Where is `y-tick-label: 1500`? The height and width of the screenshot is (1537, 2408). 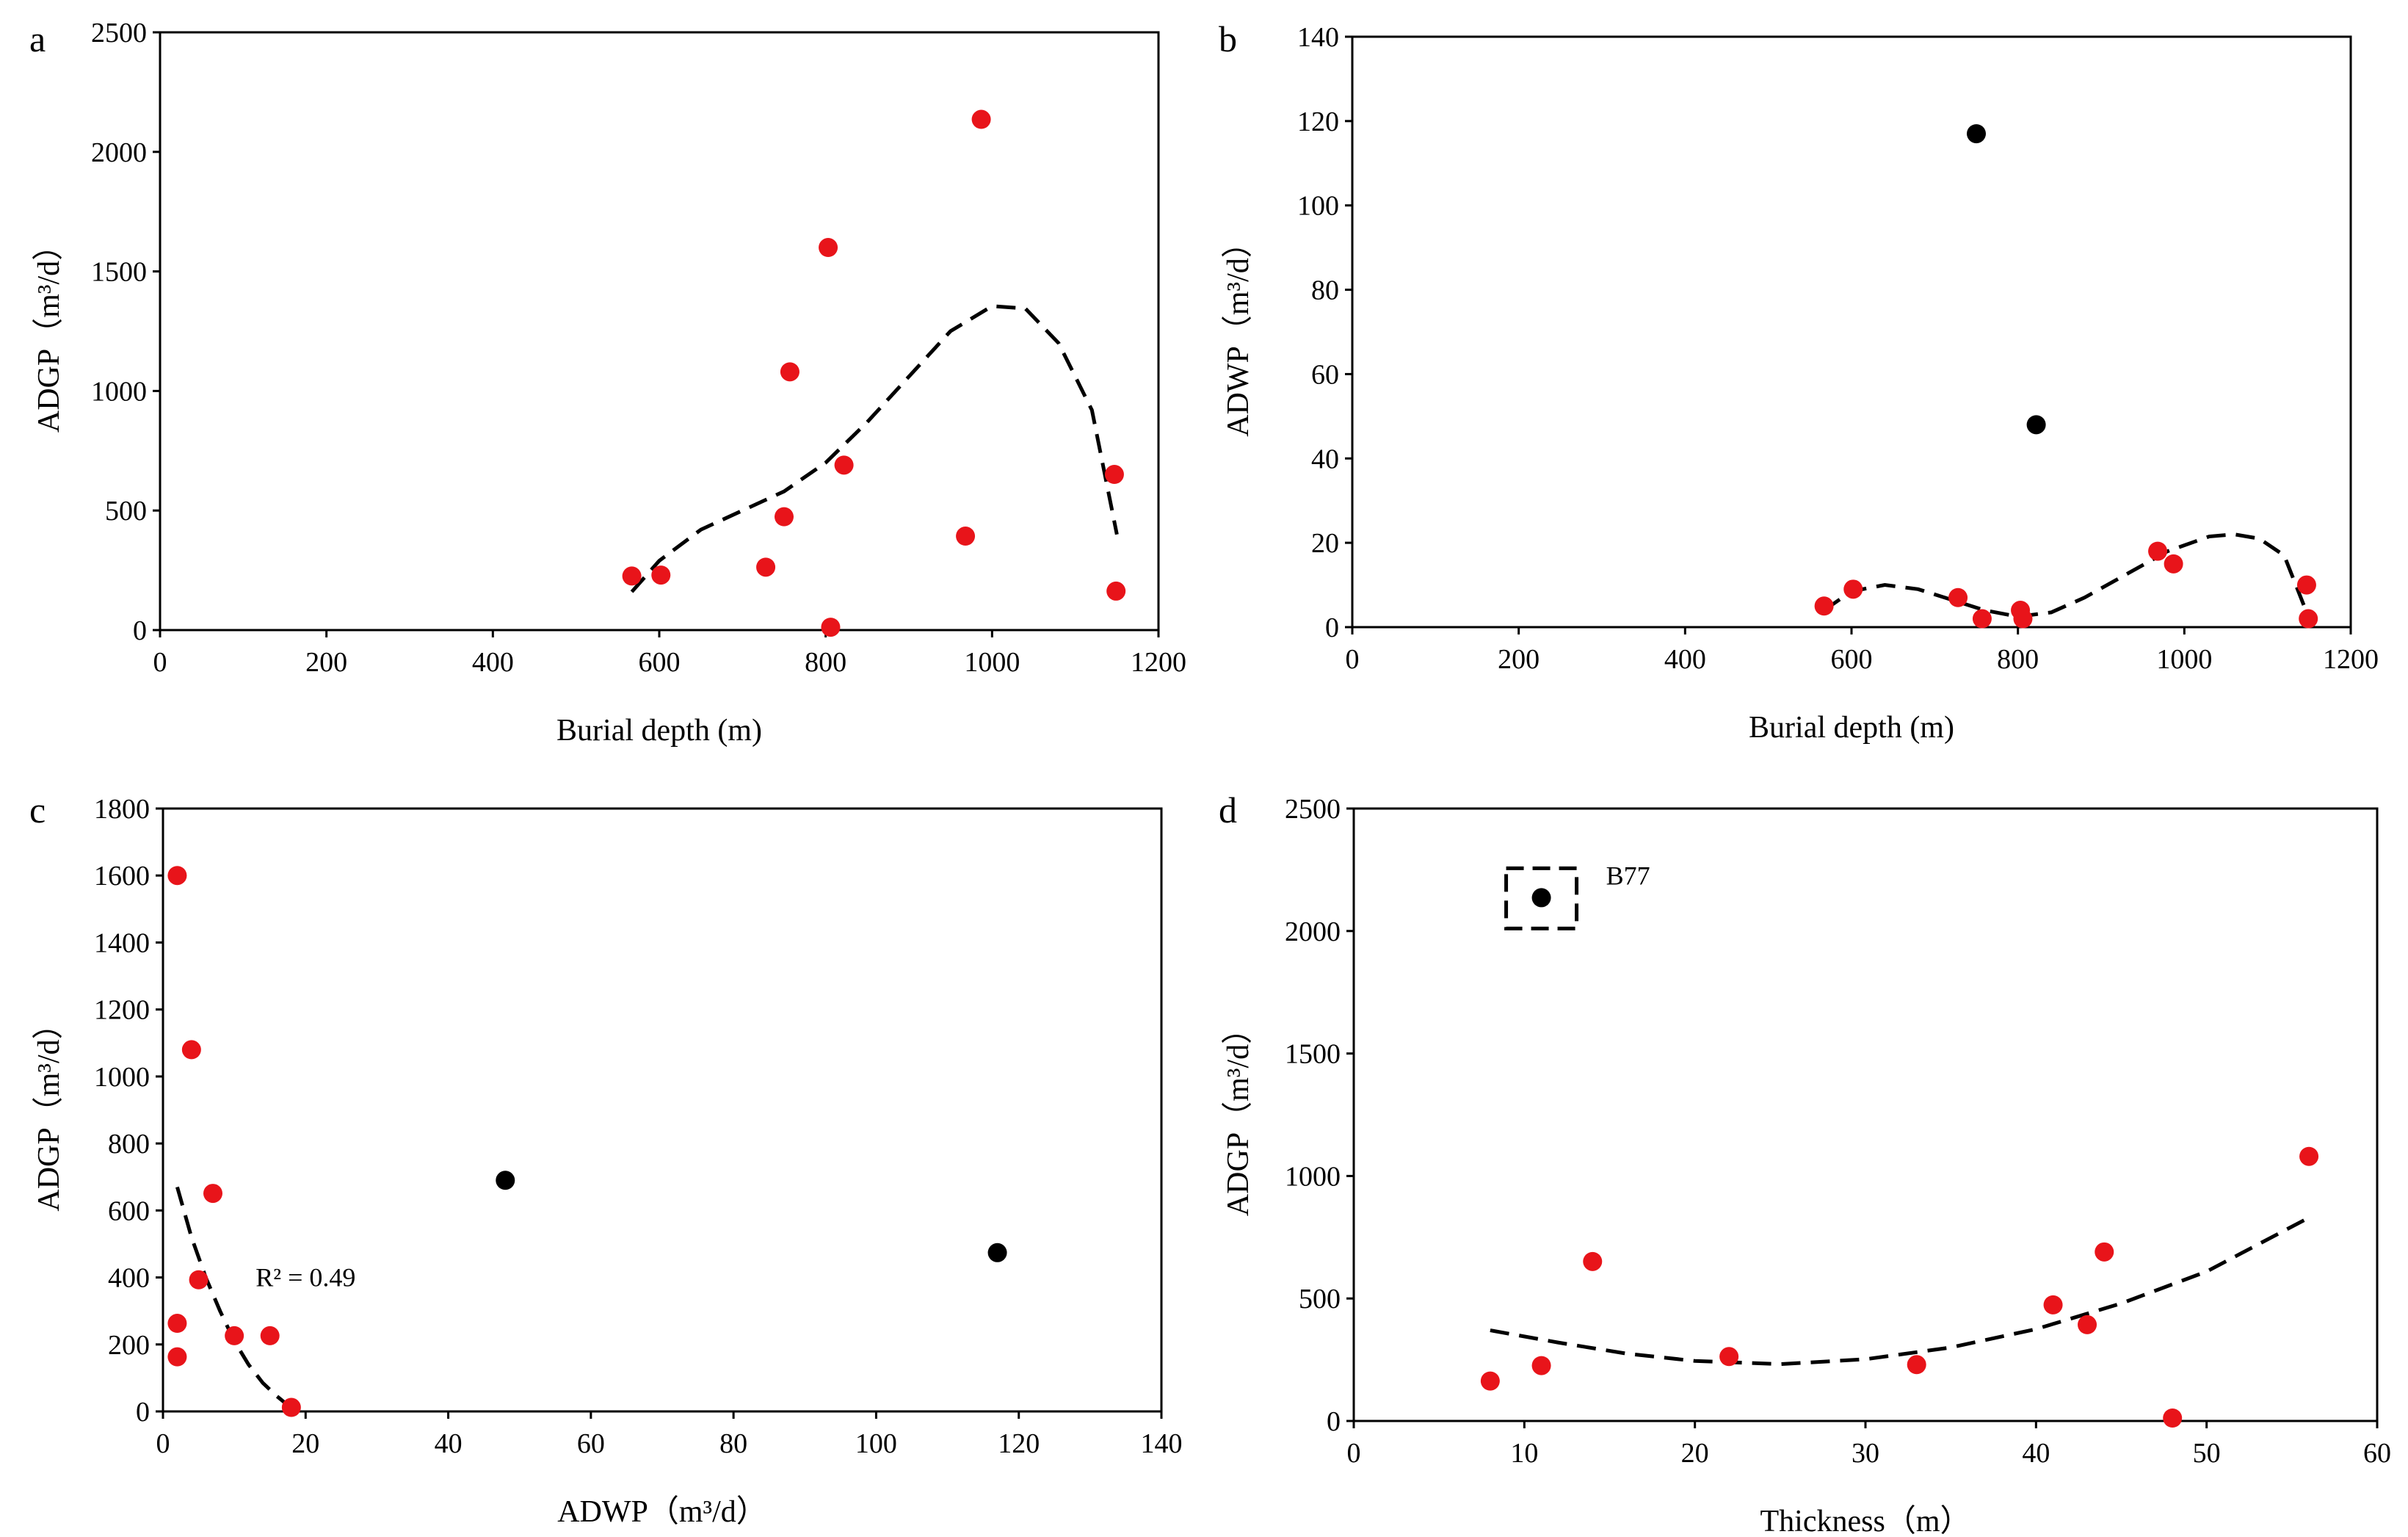
y-tick-label: 1500 is located at coordinates (1313, 1054).